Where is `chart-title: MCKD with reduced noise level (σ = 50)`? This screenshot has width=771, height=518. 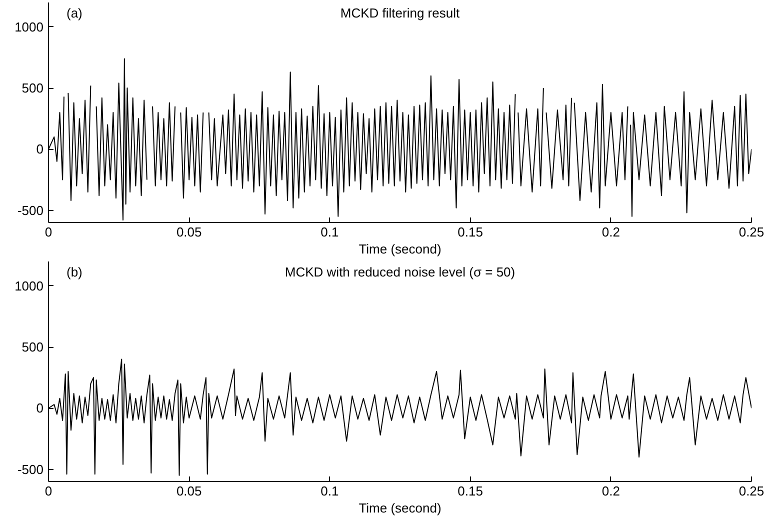 chart-title: MCKD with reduced noise level (σ = 50) is located at coordinates (400, 272).